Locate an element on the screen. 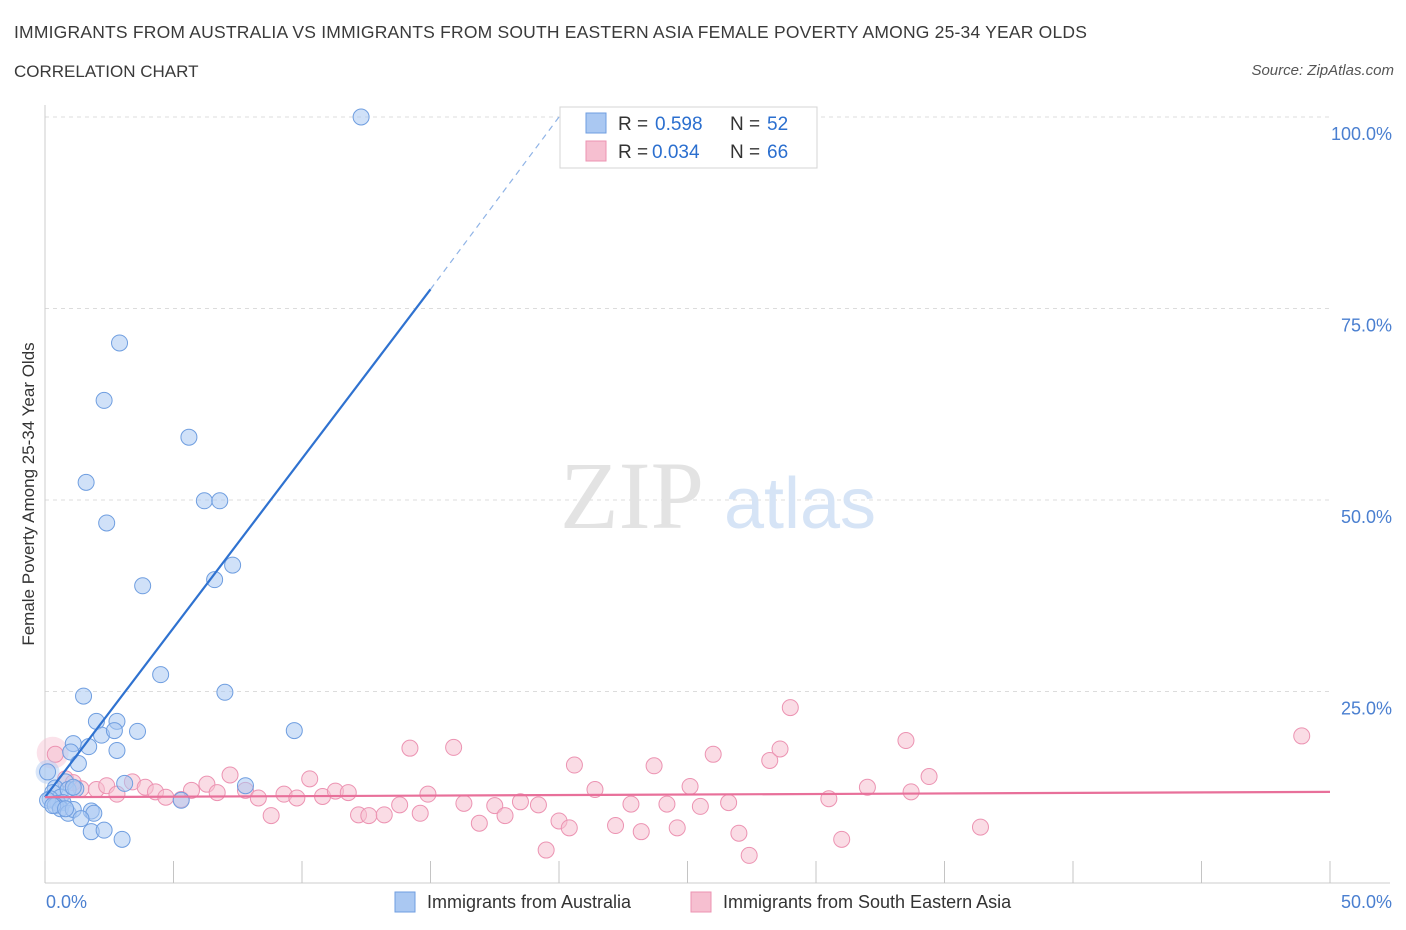 The height and width of the screenshot is (930, 1406). trend-line-south-eastern-asia is located at coordinates (687, 794).